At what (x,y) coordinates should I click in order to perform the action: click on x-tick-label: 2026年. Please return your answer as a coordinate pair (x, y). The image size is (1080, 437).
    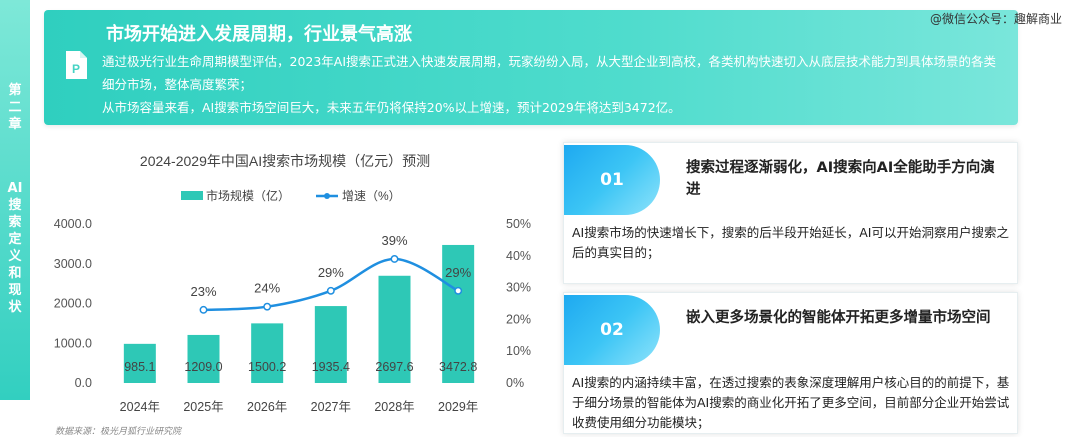
    Looking at the image, I should click on (267, 407).